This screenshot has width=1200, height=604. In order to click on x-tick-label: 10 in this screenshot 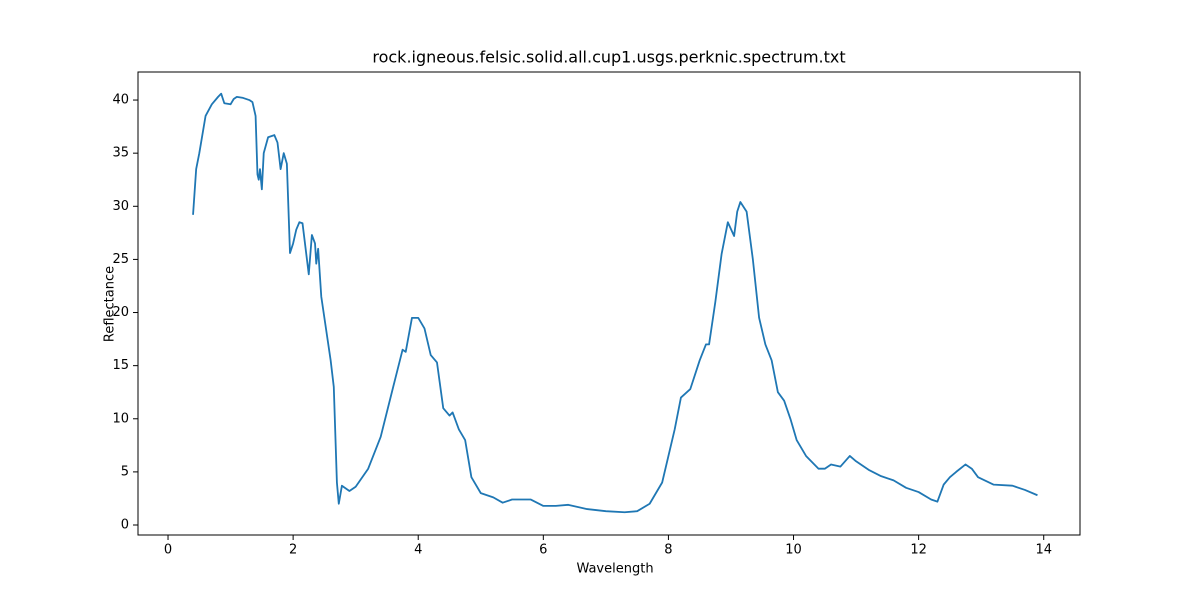, I will do `click(793, 550)`.